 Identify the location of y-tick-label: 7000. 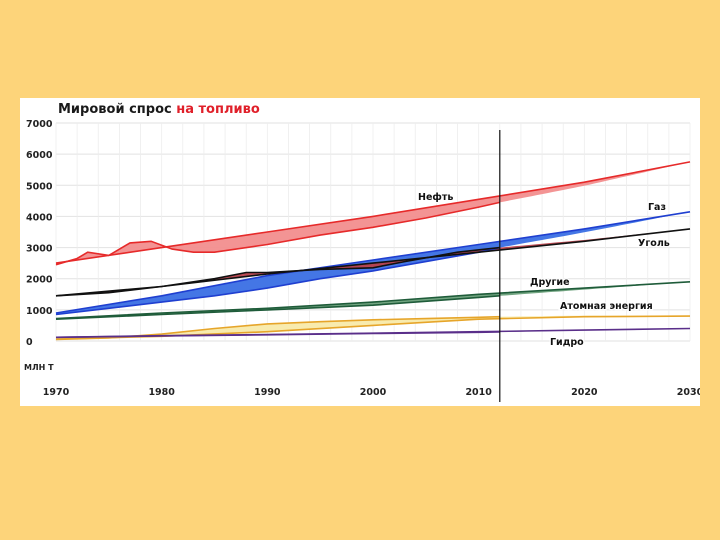
(39, 124).